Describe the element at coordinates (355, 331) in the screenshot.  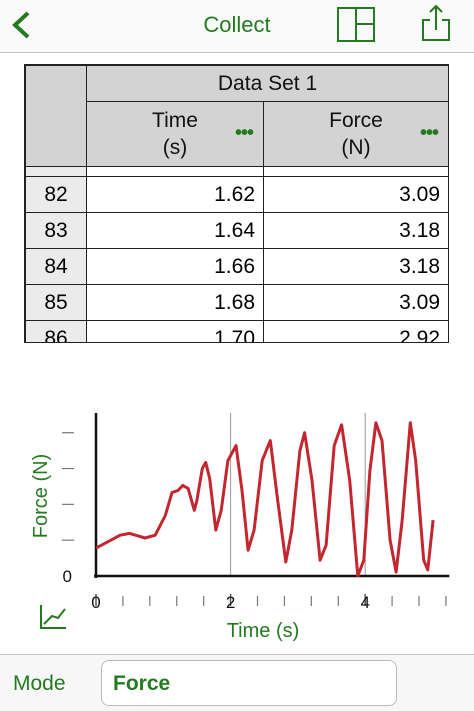
I see `cell: 2.92` at that location.